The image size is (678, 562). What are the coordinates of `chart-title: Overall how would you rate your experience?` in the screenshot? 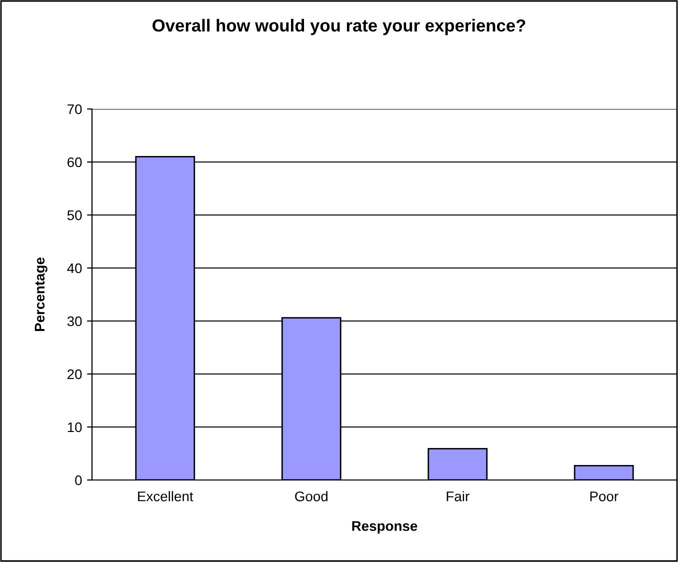 It's located at (339, 27).